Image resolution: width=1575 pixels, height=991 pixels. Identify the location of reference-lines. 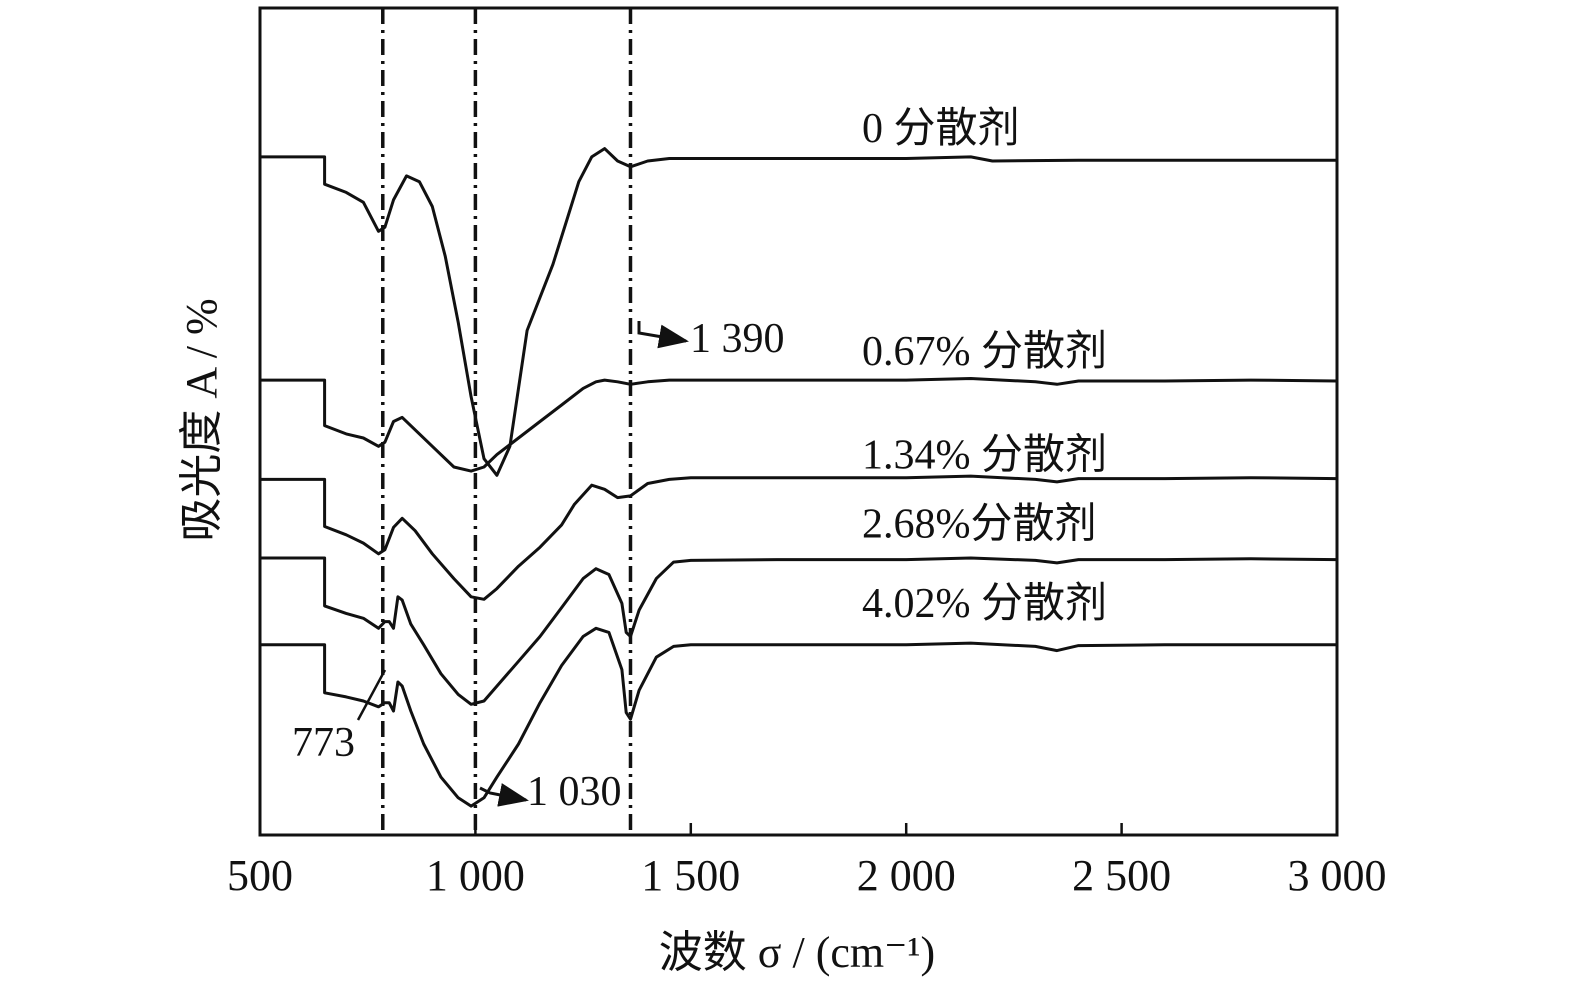
(507, 421).